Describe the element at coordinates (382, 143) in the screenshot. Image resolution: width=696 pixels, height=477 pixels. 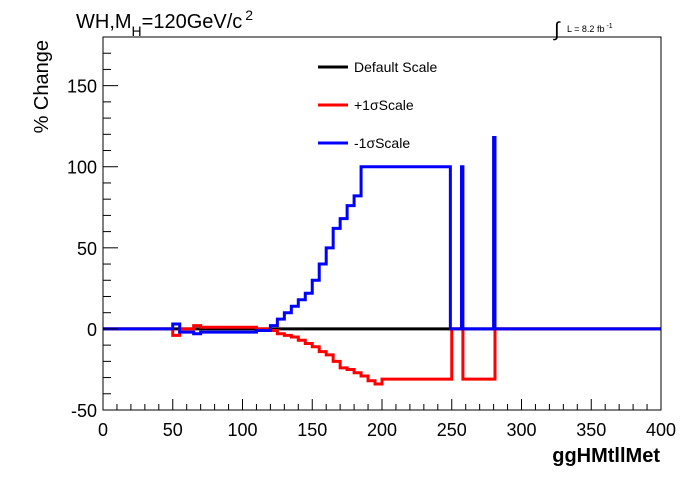
I see `legend-label-2: -1σScale` at that location.